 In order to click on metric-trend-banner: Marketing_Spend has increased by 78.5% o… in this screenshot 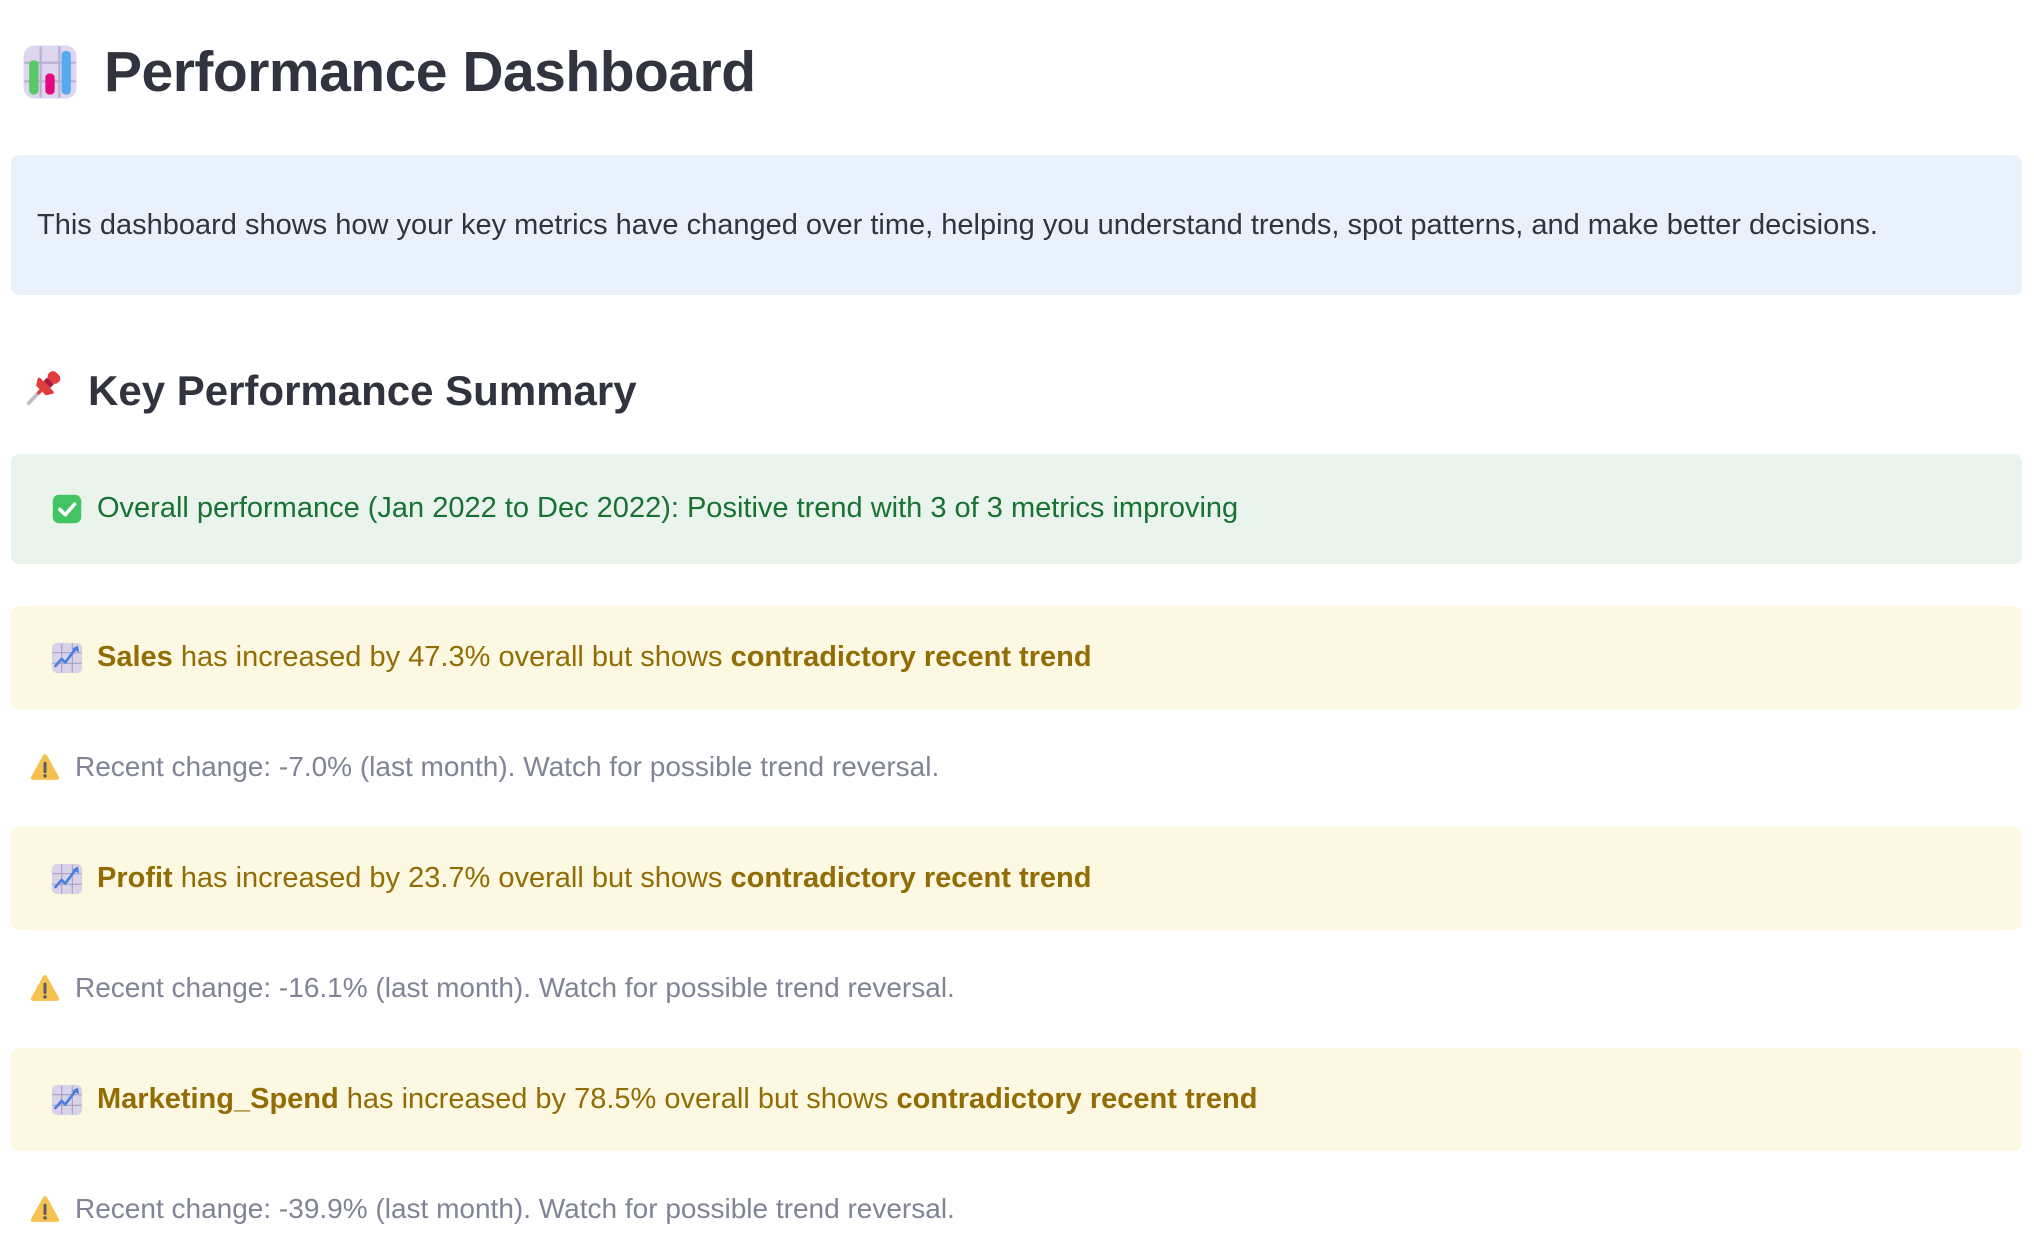, I will do `click(1016, 1099)`.